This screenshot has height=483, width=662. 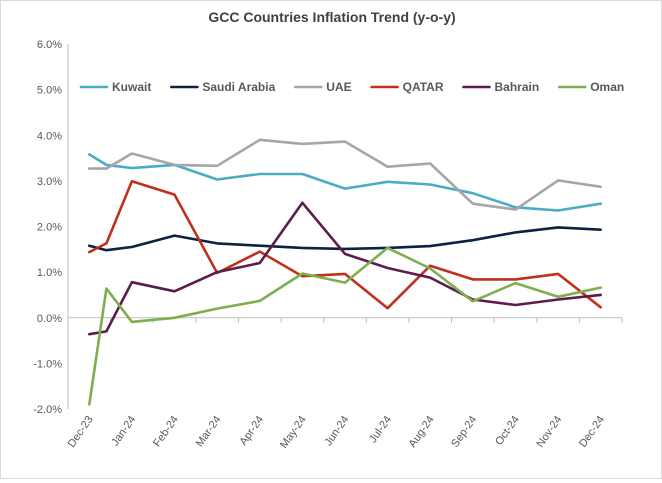 I want to click on y-tick-label: 4.0%, so click(x=49, y=136).